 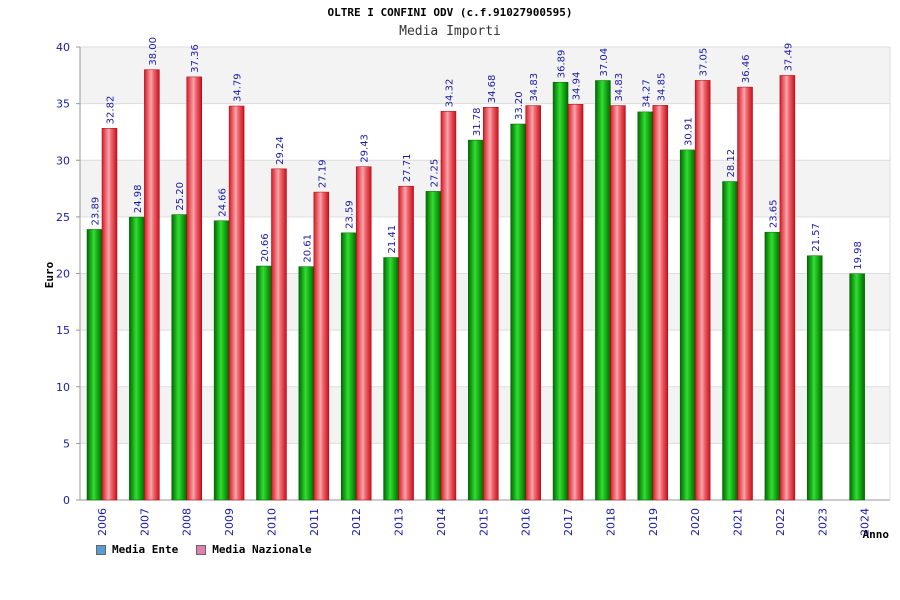 What do you see at coordinates (568, 522) in the screenshot?
I see `x-tick-label: 2017` at bounding box center [568, 522].